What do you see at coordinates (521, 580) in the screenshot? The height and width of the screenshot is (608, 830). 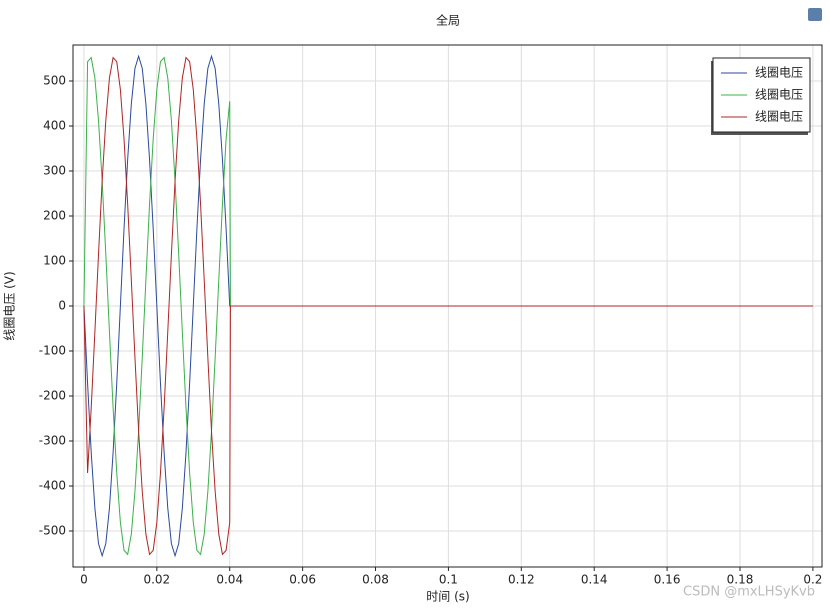 I see `x-tick-label: 0.12` at bounding box center [521, 580].